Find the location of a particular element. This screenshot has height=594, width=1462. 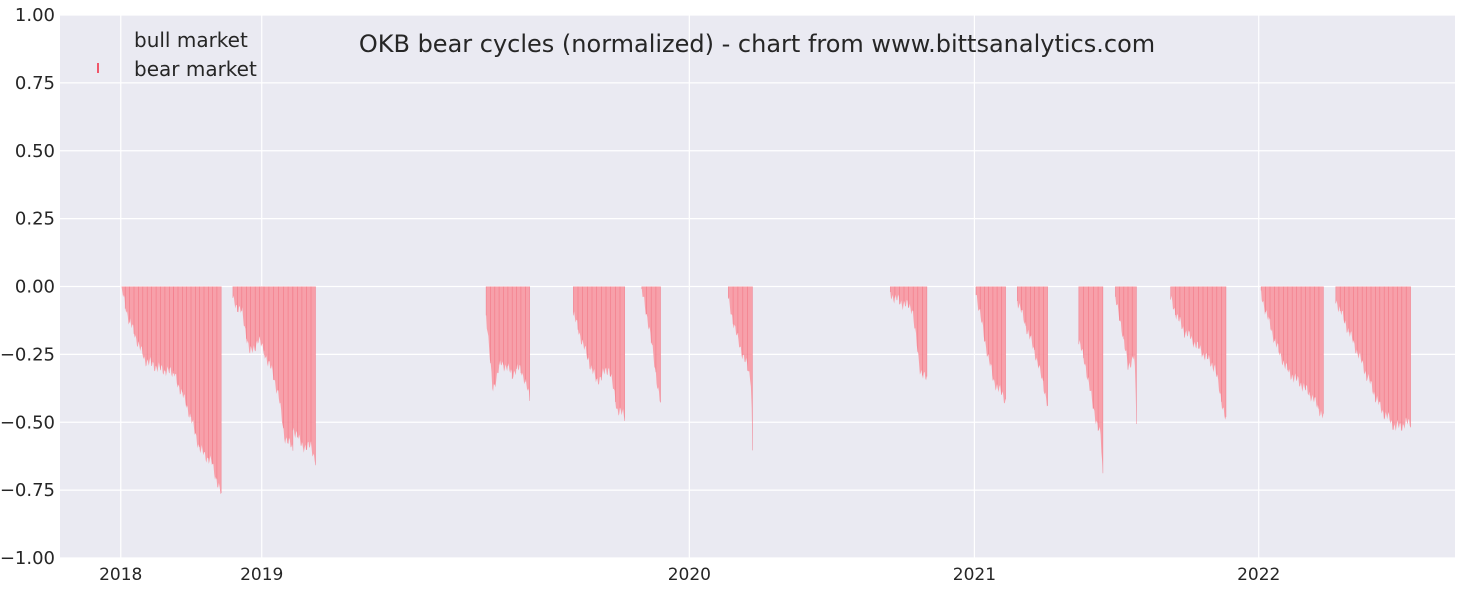

legend-label: bull market is located at coordinates (191, 40).